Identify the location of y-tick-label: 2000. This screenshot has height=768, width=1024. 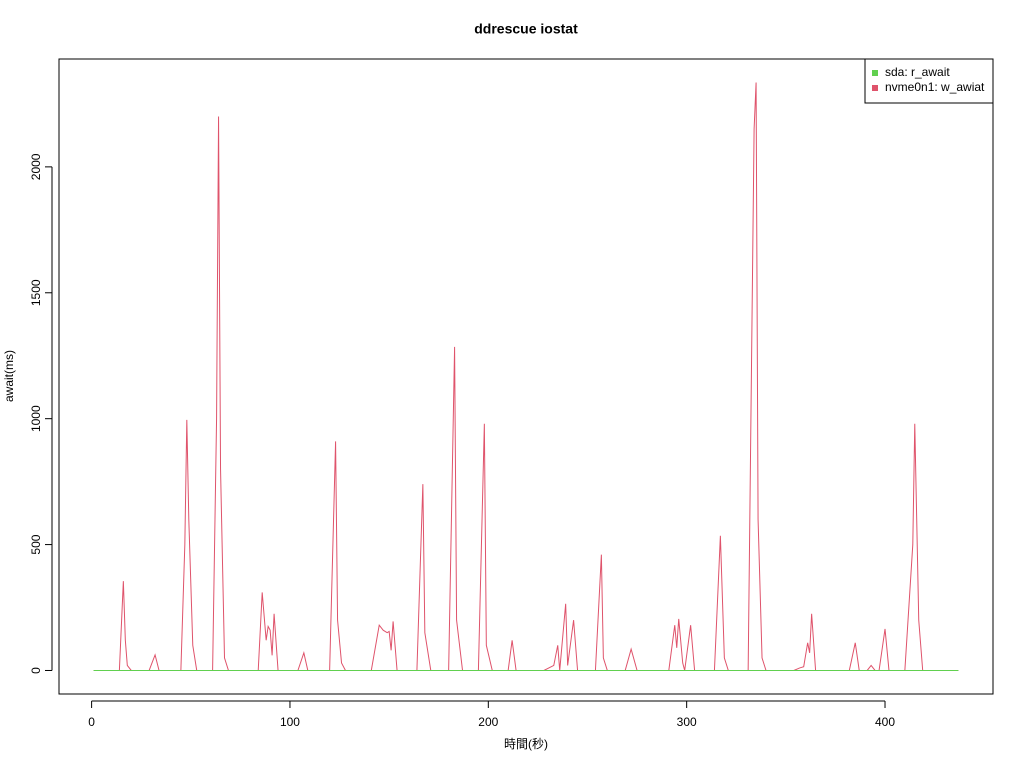
(36, 166).